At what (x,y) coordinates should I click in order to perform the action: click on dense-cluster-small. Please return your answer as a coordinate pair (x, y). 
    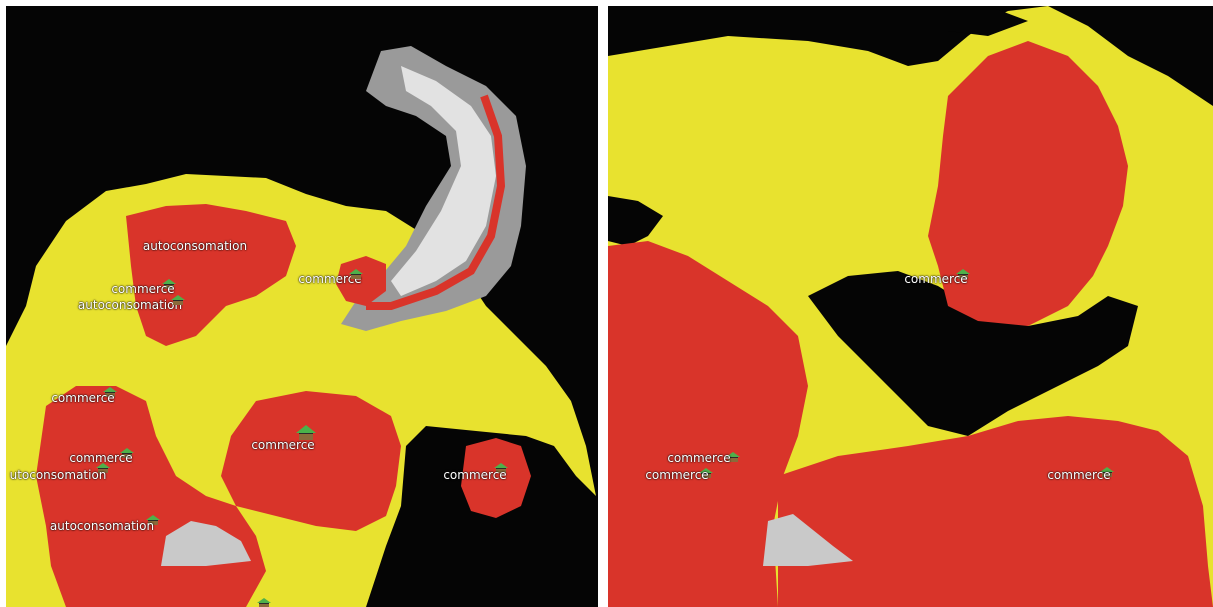
    Looking at the image, I should click on (361, 281).